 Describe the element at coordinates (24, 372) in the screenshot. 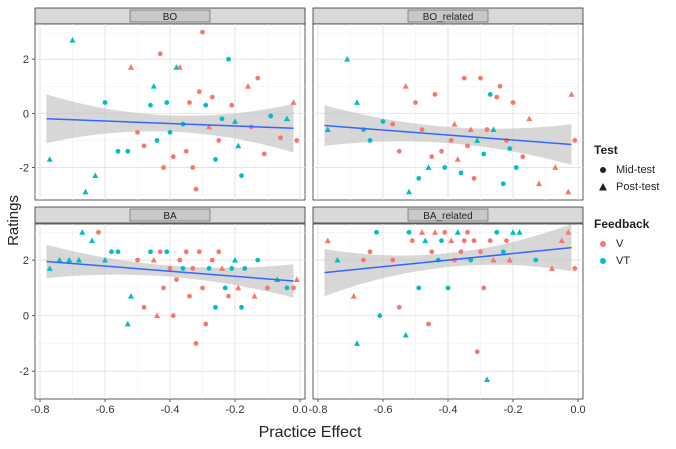

I see `y-tick-label: -2` at that location.